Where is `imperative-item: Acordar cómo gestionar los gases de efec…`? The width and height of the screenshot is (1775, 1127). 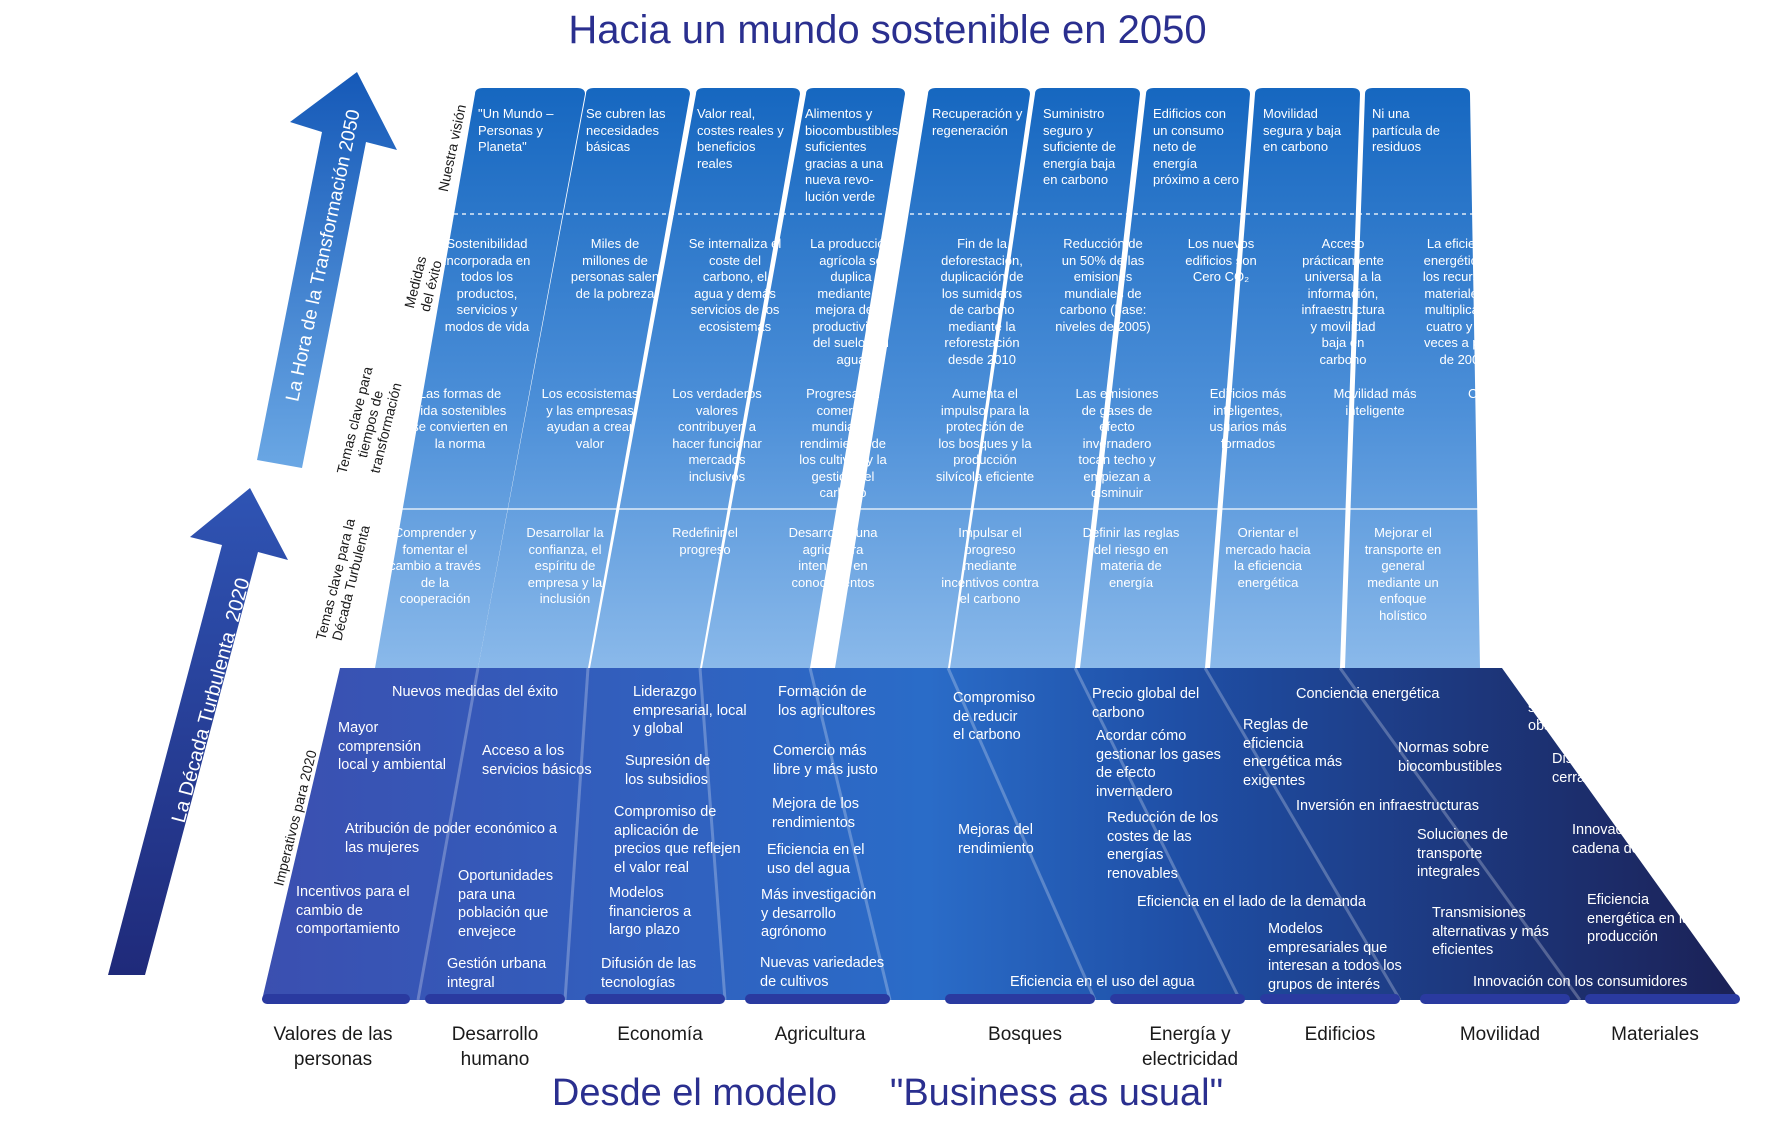
imperative-item: Acordar cómo gestionar los gases de efec… is located at coordinates (1158, 764).